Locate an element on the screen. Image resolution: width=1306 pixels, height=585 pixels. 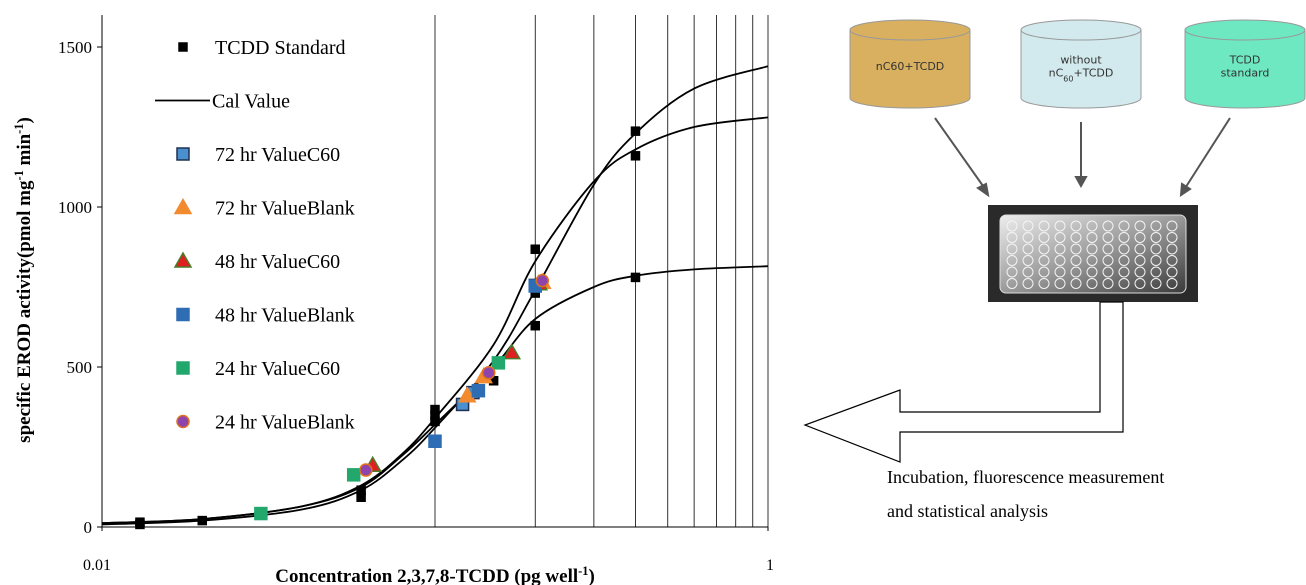
legend-label: 24 hr ValueC60 is located at coordinates (277, 369).